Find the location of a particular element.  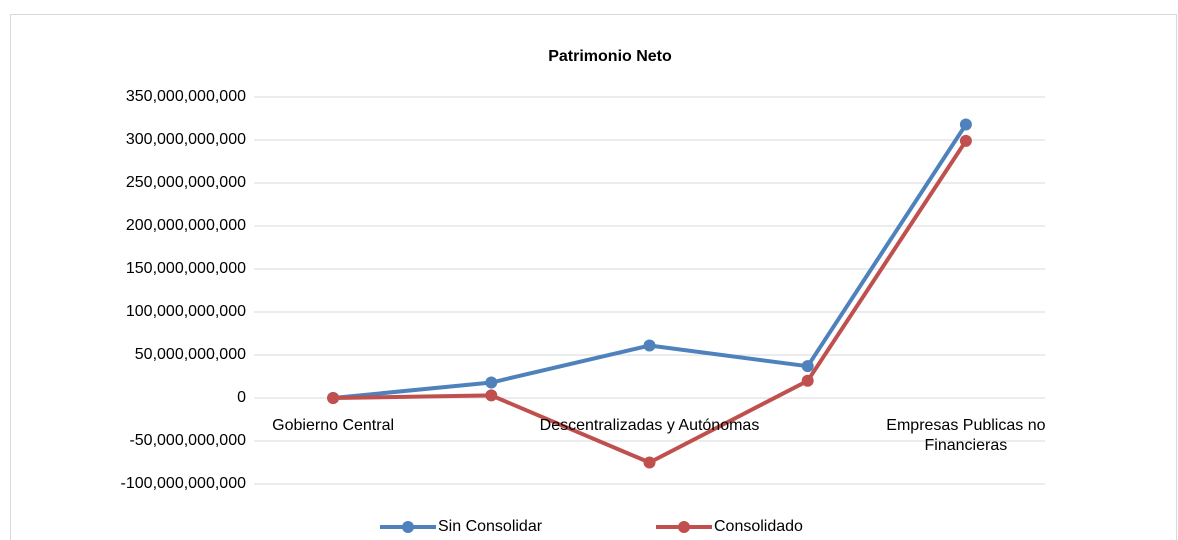

legend-label: Sin Consolidar is located at coordinates (490, 526).